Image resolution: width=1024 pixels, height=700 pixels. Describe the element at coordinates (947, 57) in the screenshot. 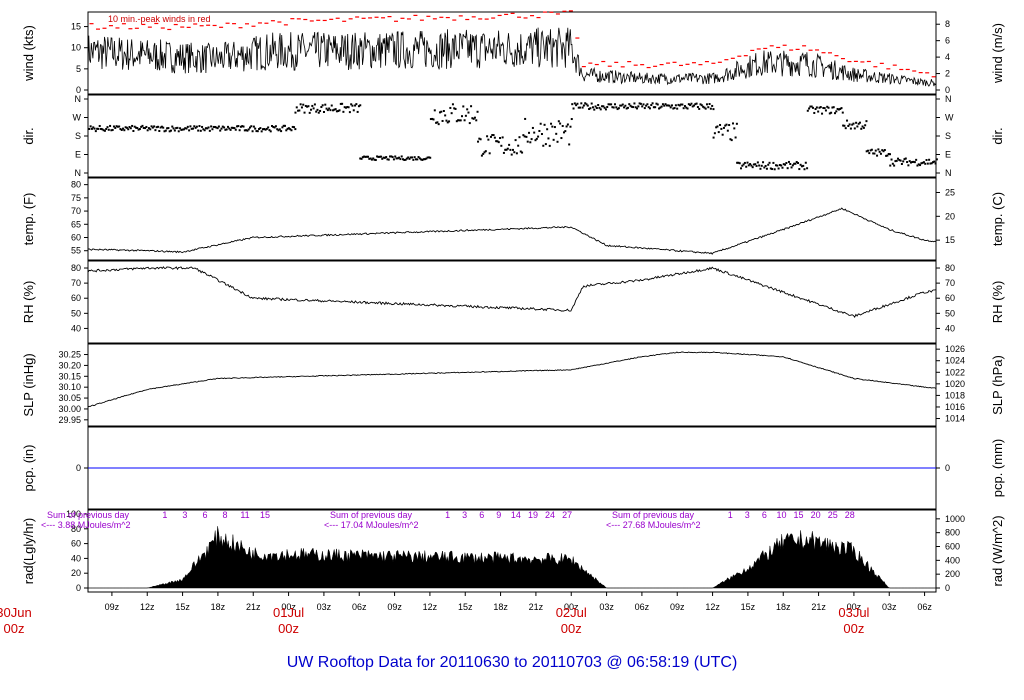

I see `right-tick-label: 4` at that location.